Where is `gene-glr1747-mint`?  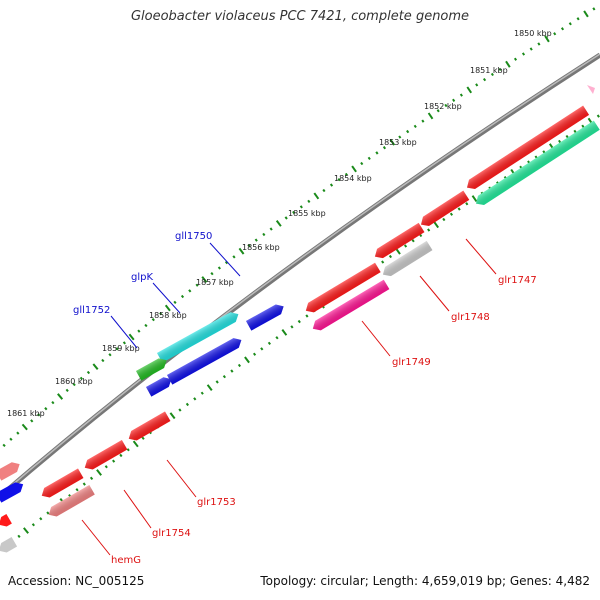 gene-glr1747-mint is located at coordinates (536, 164).